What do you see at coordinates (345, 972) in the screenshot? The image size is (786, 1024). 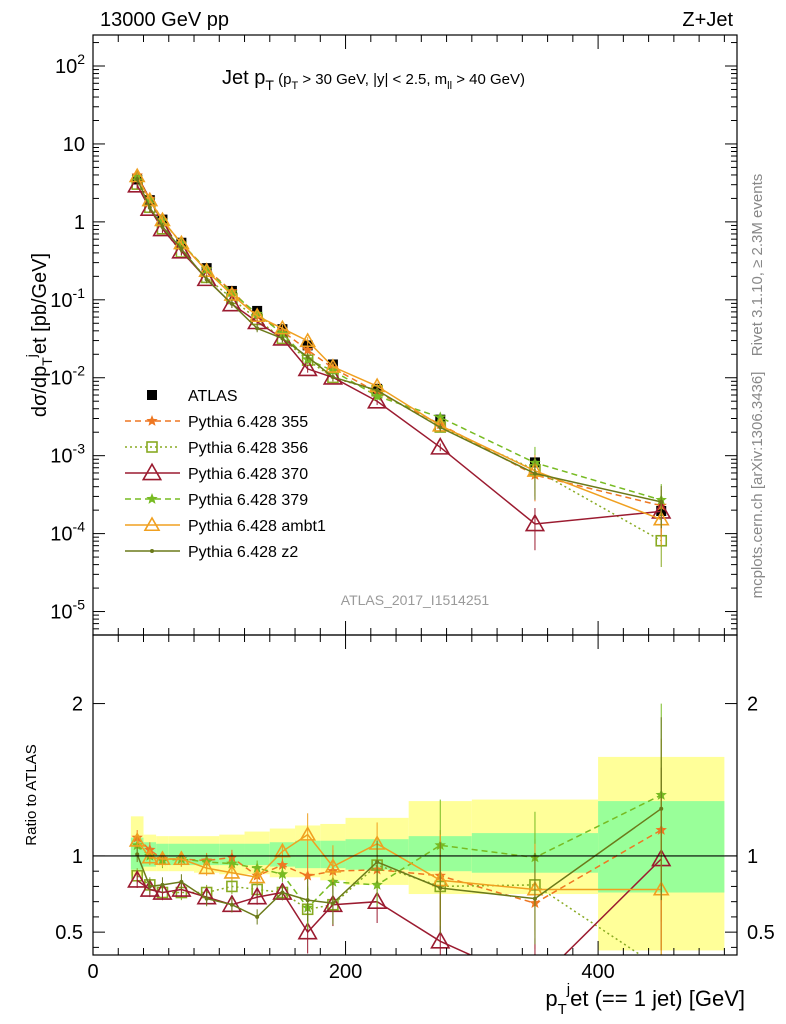 I see `x-tick-label: 200` at bounding box center [345, 972].